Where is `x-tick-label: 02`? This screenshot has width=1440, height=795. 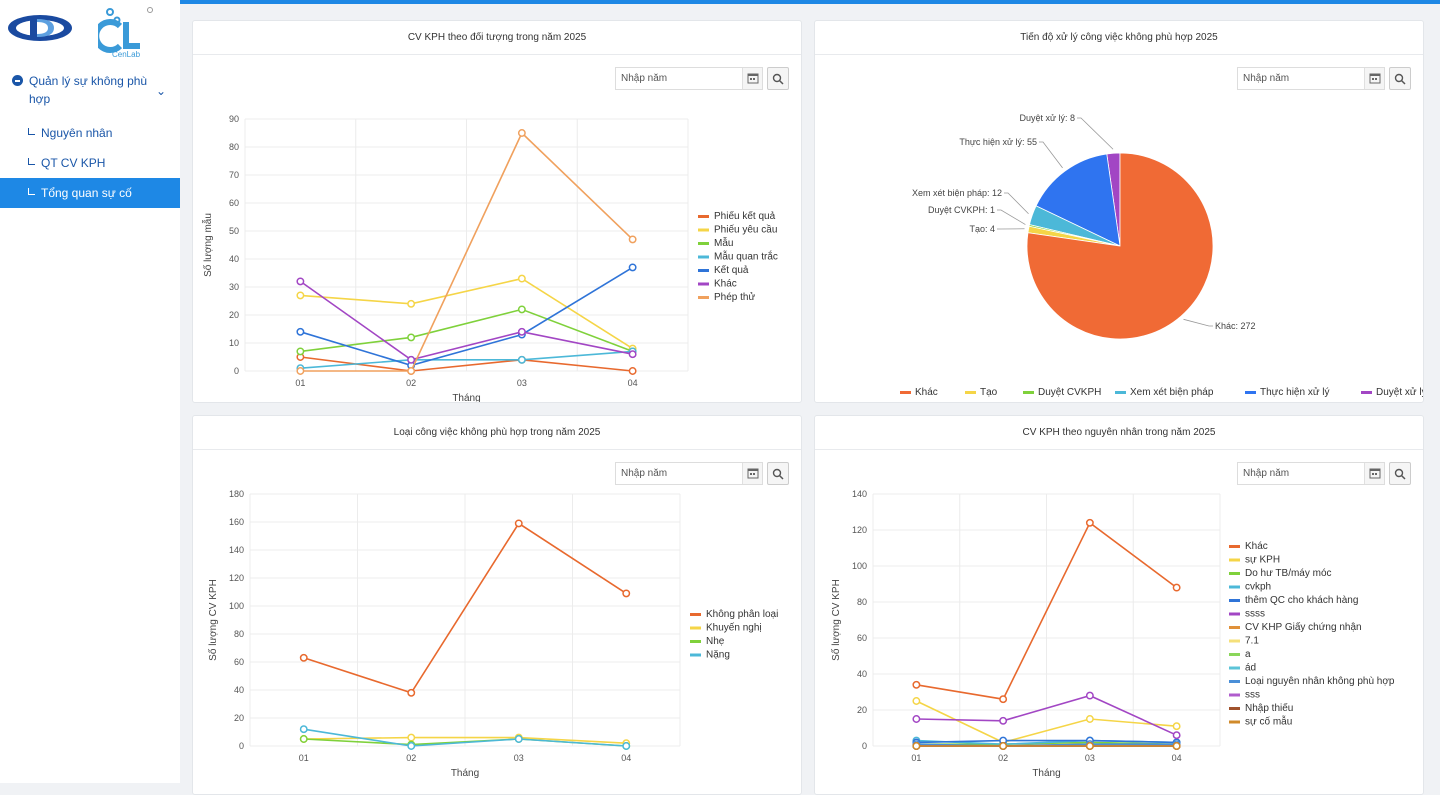
x-tick-label: 02 is located at coordinates (411, 758).